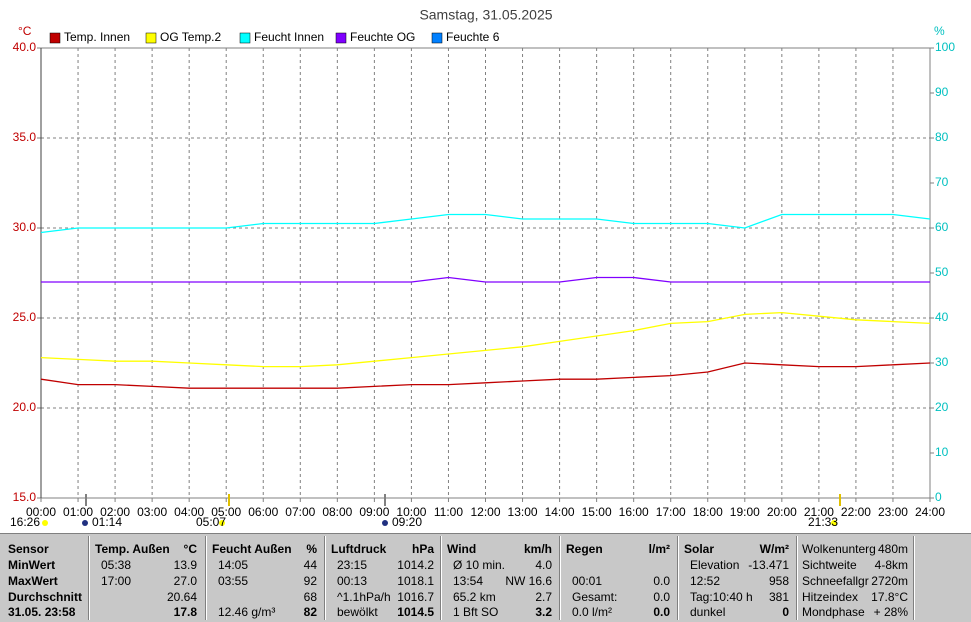 Image resolution: width=971 pixels, height=622 pixels. What do you see at coordinates (587, 581) in the screenshot?
I see `table-cell: 00:01` at bounding box center [587, 581].